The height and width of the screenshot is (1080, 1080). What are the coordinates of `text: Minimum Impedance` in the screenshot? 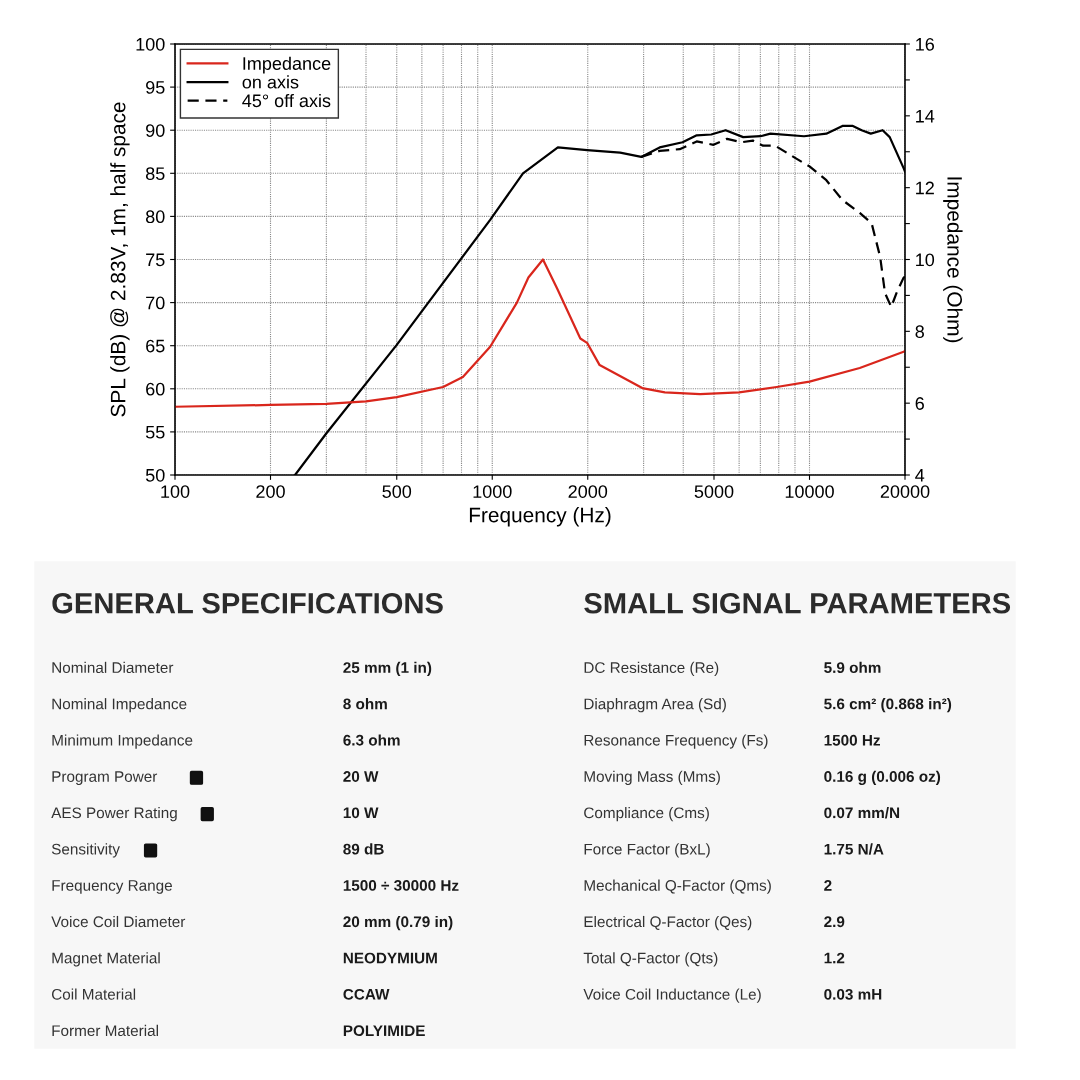 It's located at (122, 741).